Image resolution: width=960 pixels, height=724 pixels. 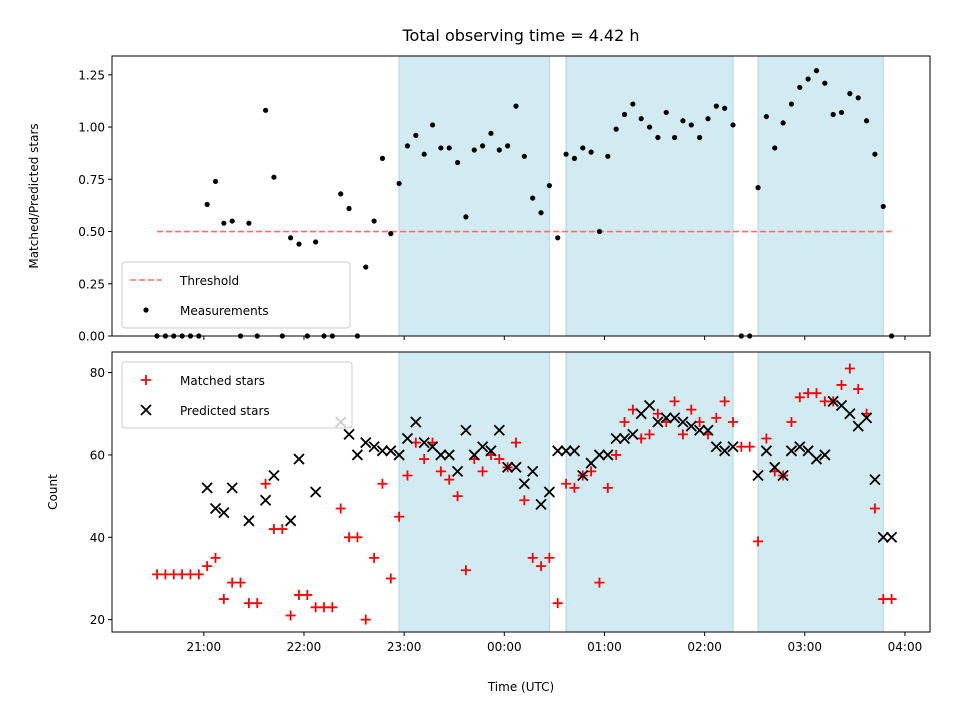 I want to click on legend-bottom: Matched stars Predicted stars, so click(x=237, y=395).